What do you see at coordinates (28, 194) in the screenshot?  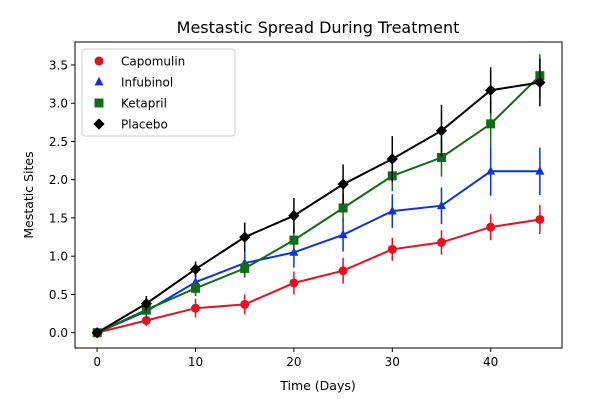 I see `y-axis-label: Mestatic Sites` at bounding box center [28, 194].